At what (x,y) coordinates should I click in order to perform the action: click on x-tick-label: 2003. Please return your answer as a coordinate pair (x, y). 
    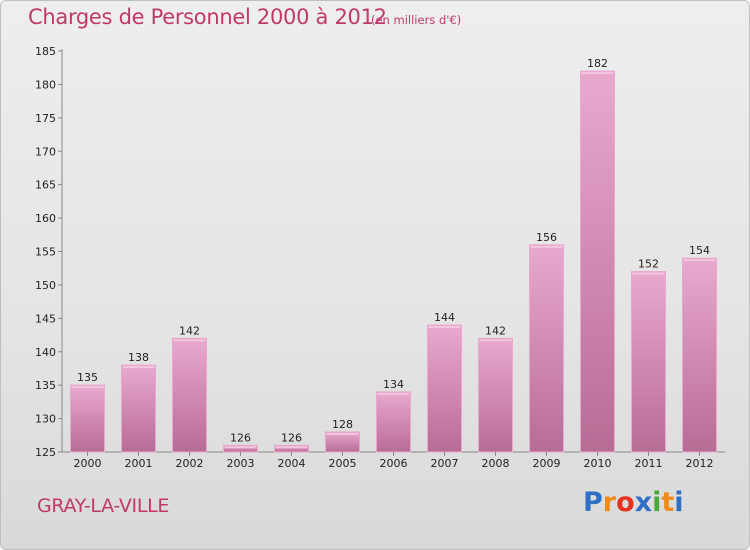
    Looking at the image, I should click on (241, 463).